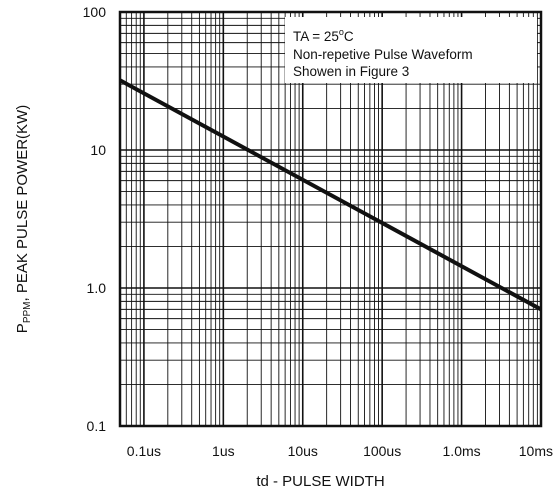 This screenshot has width=554, height=497. I want to click on x-tick-label: 0.1us, so click(144, 451).